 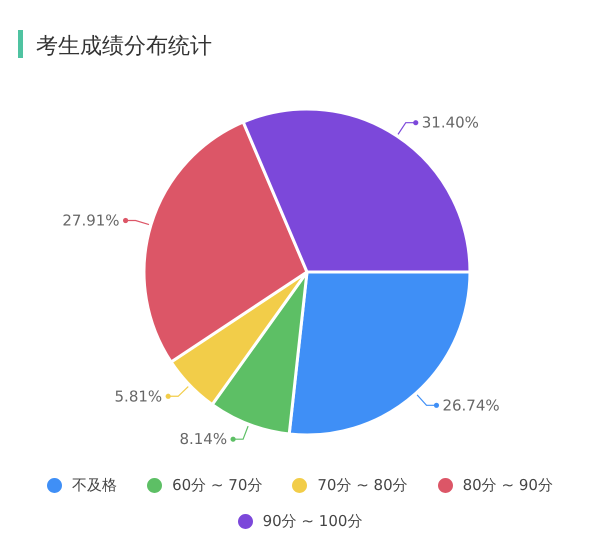 I want to click on data-label: 31.40%, so click(x=450, y=123).